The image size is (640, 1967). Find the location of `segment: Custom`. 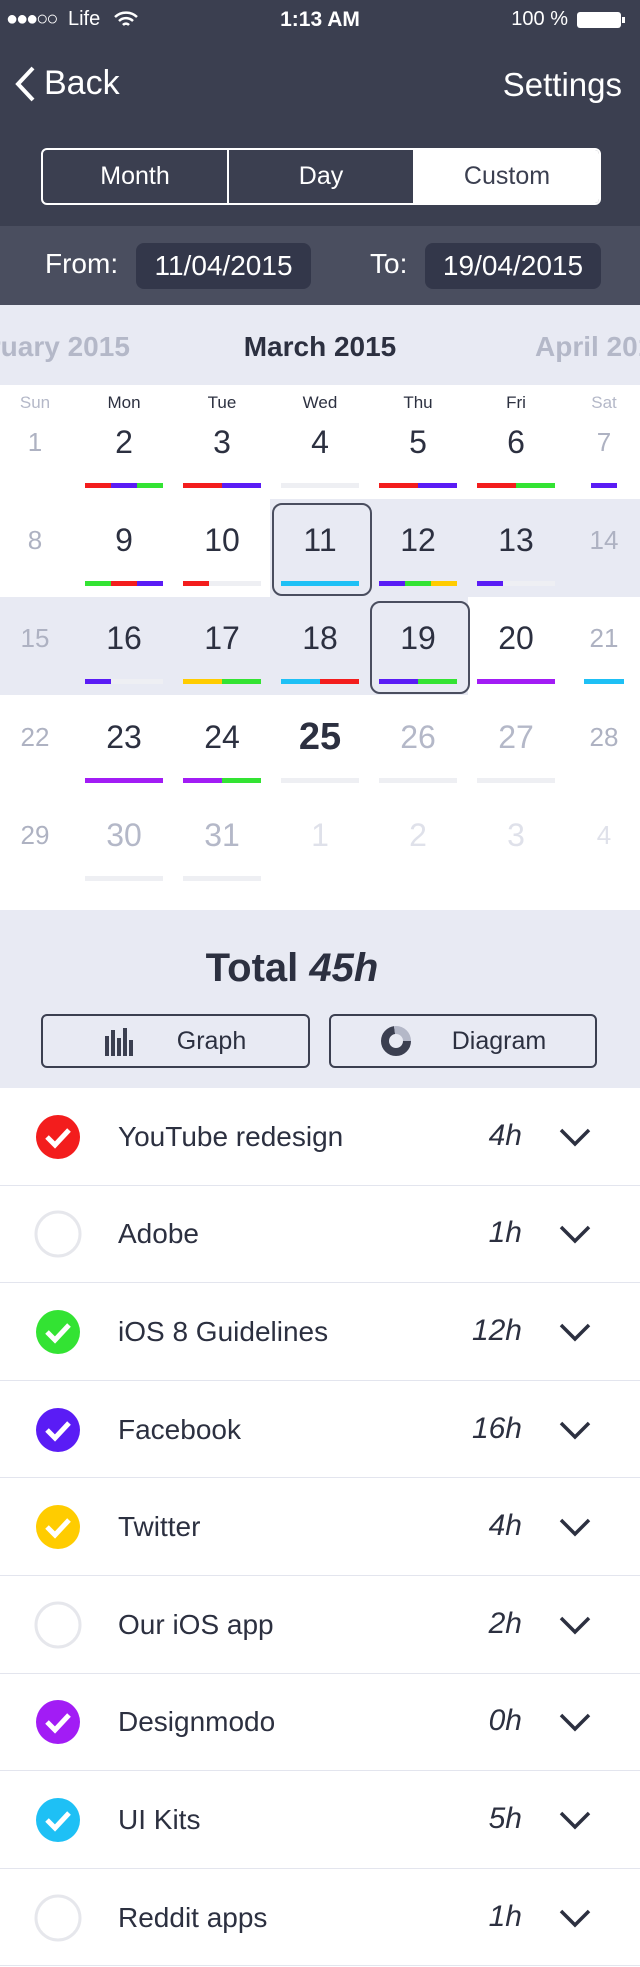

segment: Custom is located at coordinates (506, 176).